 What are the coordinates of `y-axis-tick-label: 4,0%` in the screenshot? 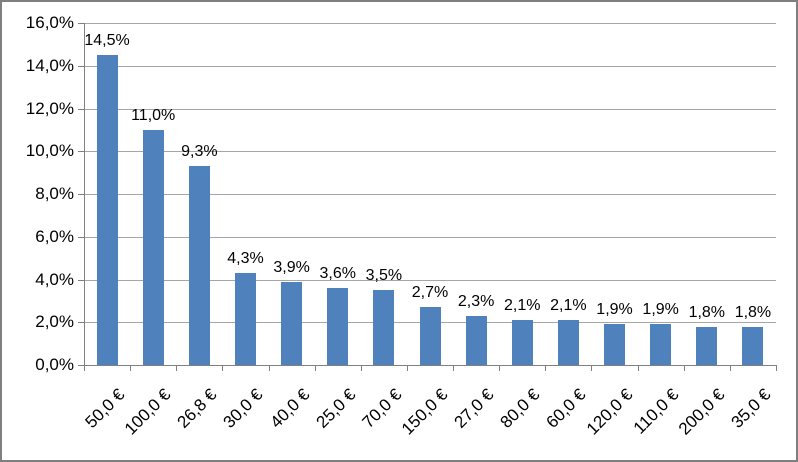 It's located at (54, 279).